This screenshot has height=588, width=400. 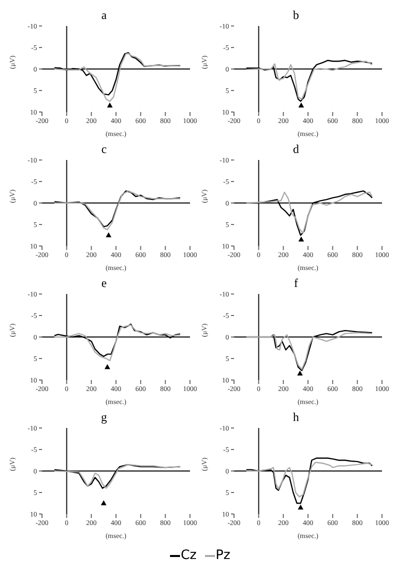 I want to click on chart-title: g, so click(x=104, y=417).